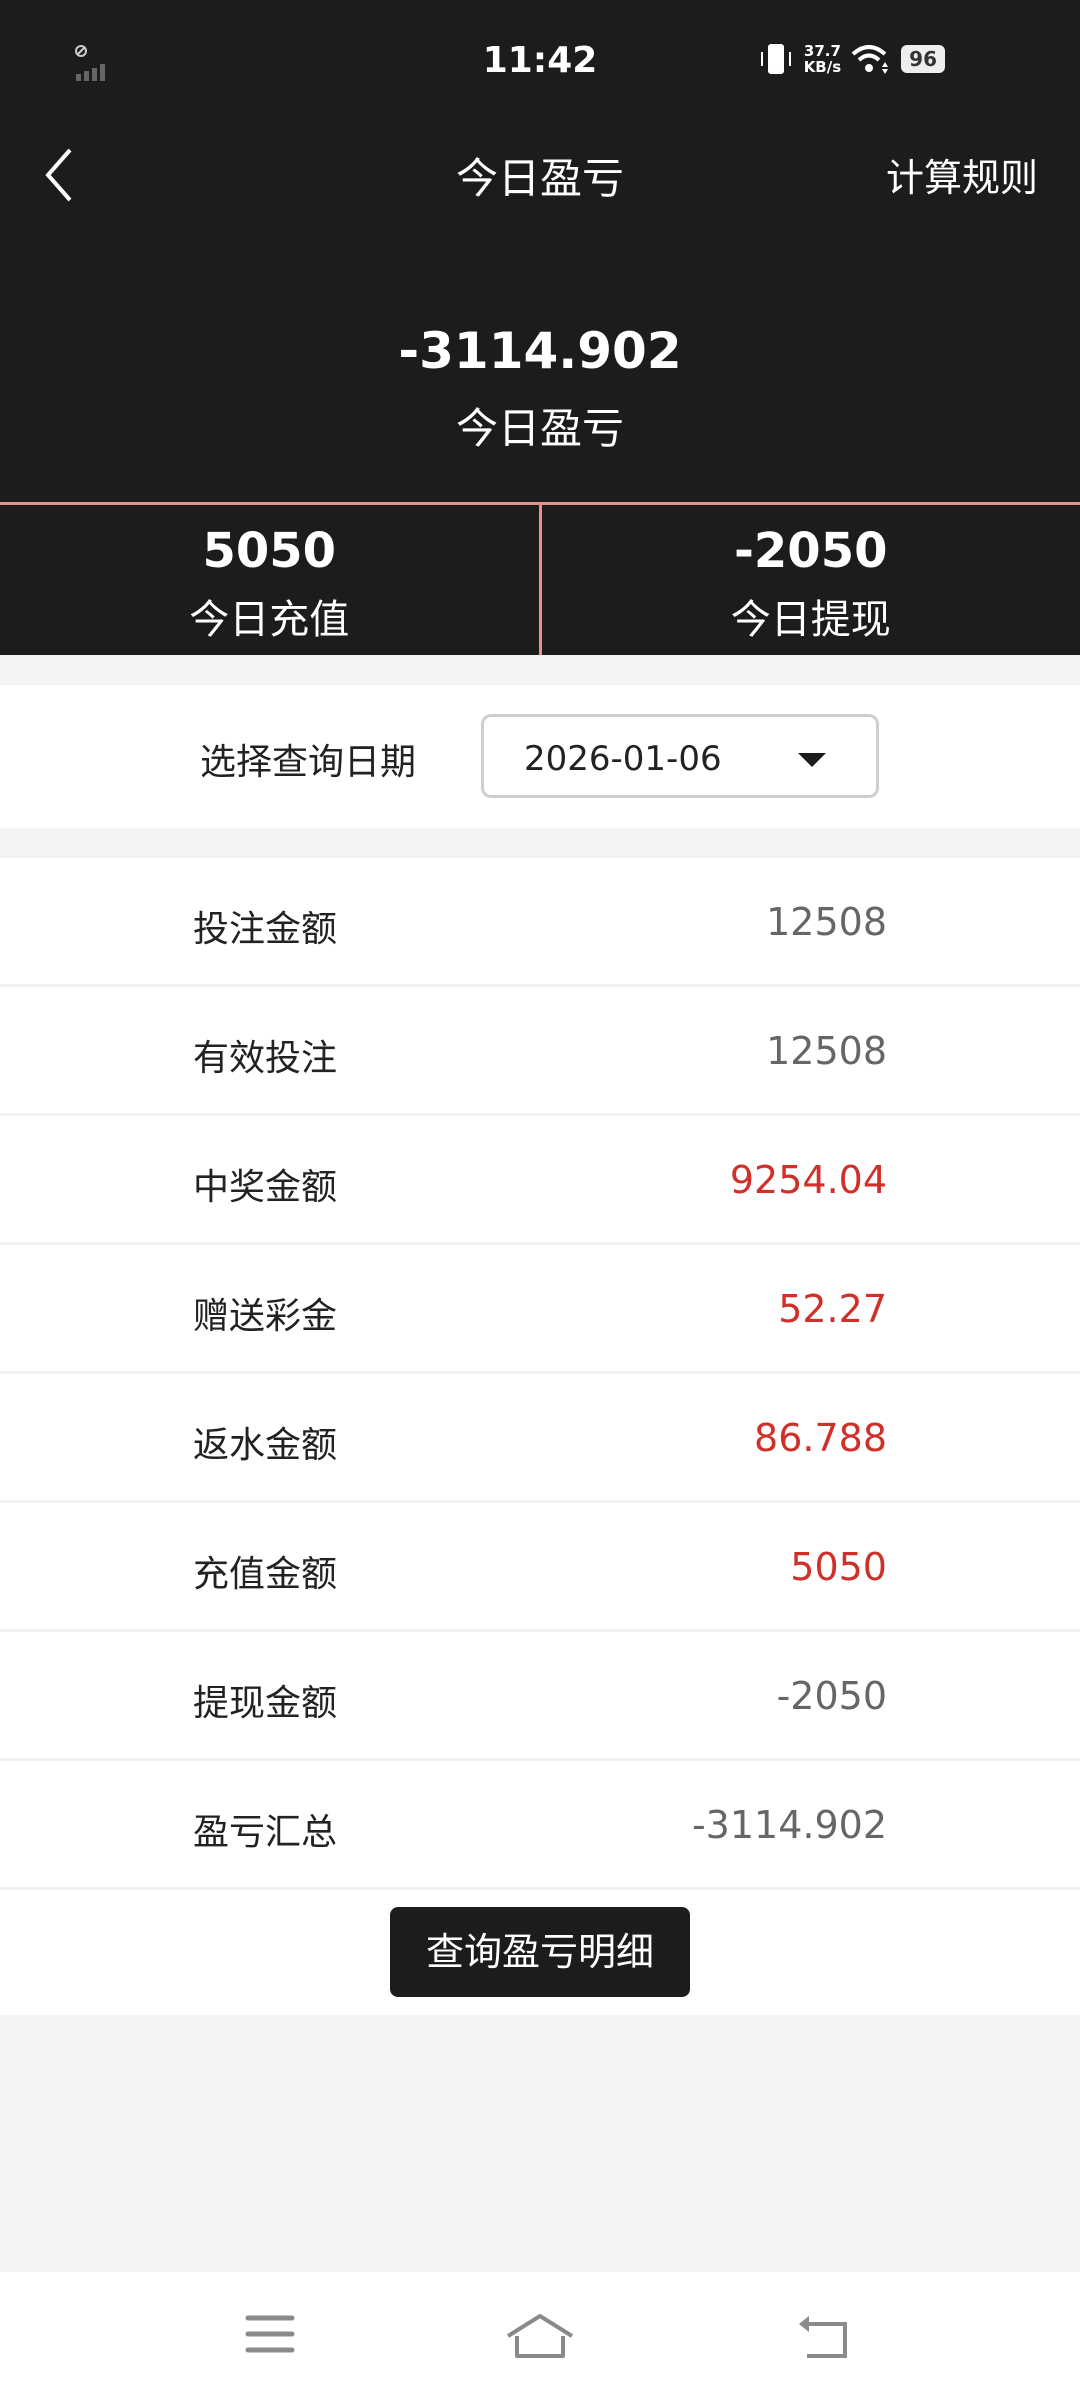 The height and width of the screenshot is (2400, 1080). Describe the element at coordinates (265, 1445) in the screenshot. I see `row-label: 返水金额` at that location.